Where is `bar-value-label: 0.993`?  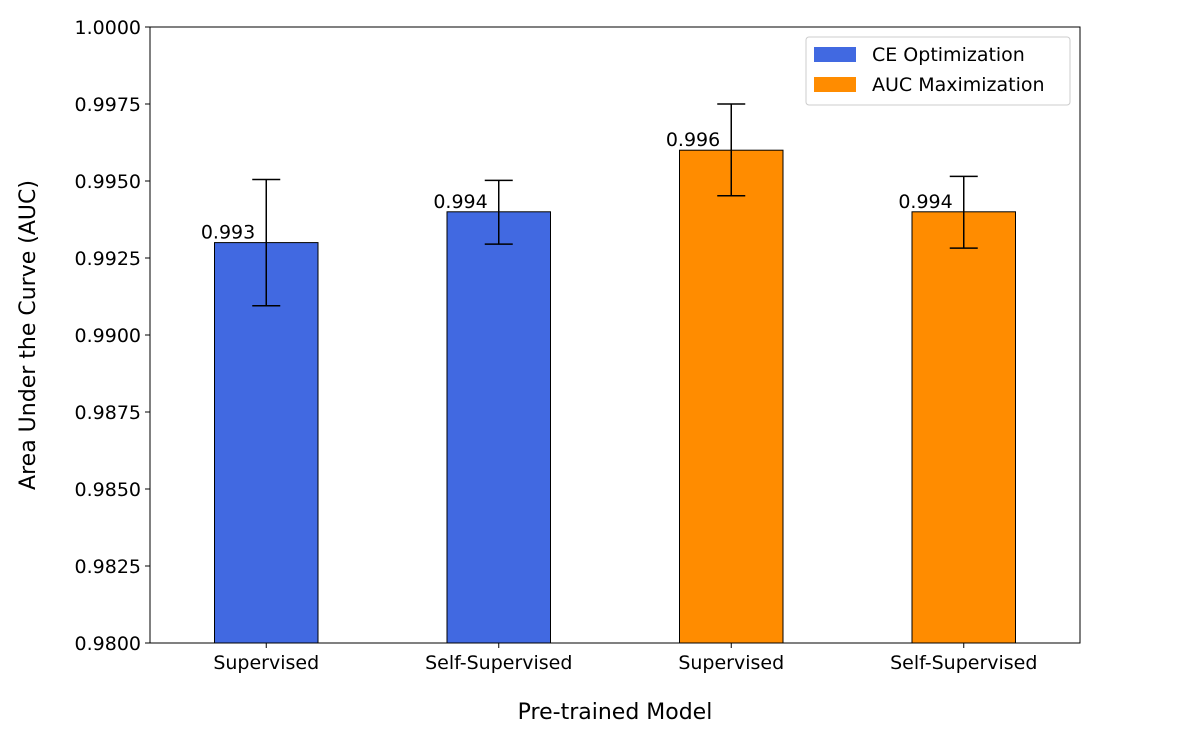 bar-value-label: 0.993 is located at coordinates (228, 233).